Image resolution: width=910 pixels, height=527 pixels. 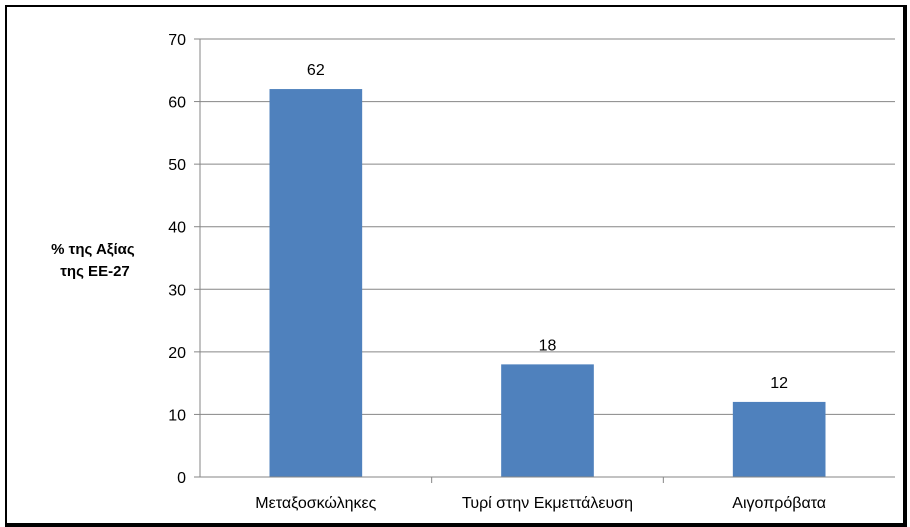 I want to click on frame-shadow-bottom, so click(x=456, y=525).